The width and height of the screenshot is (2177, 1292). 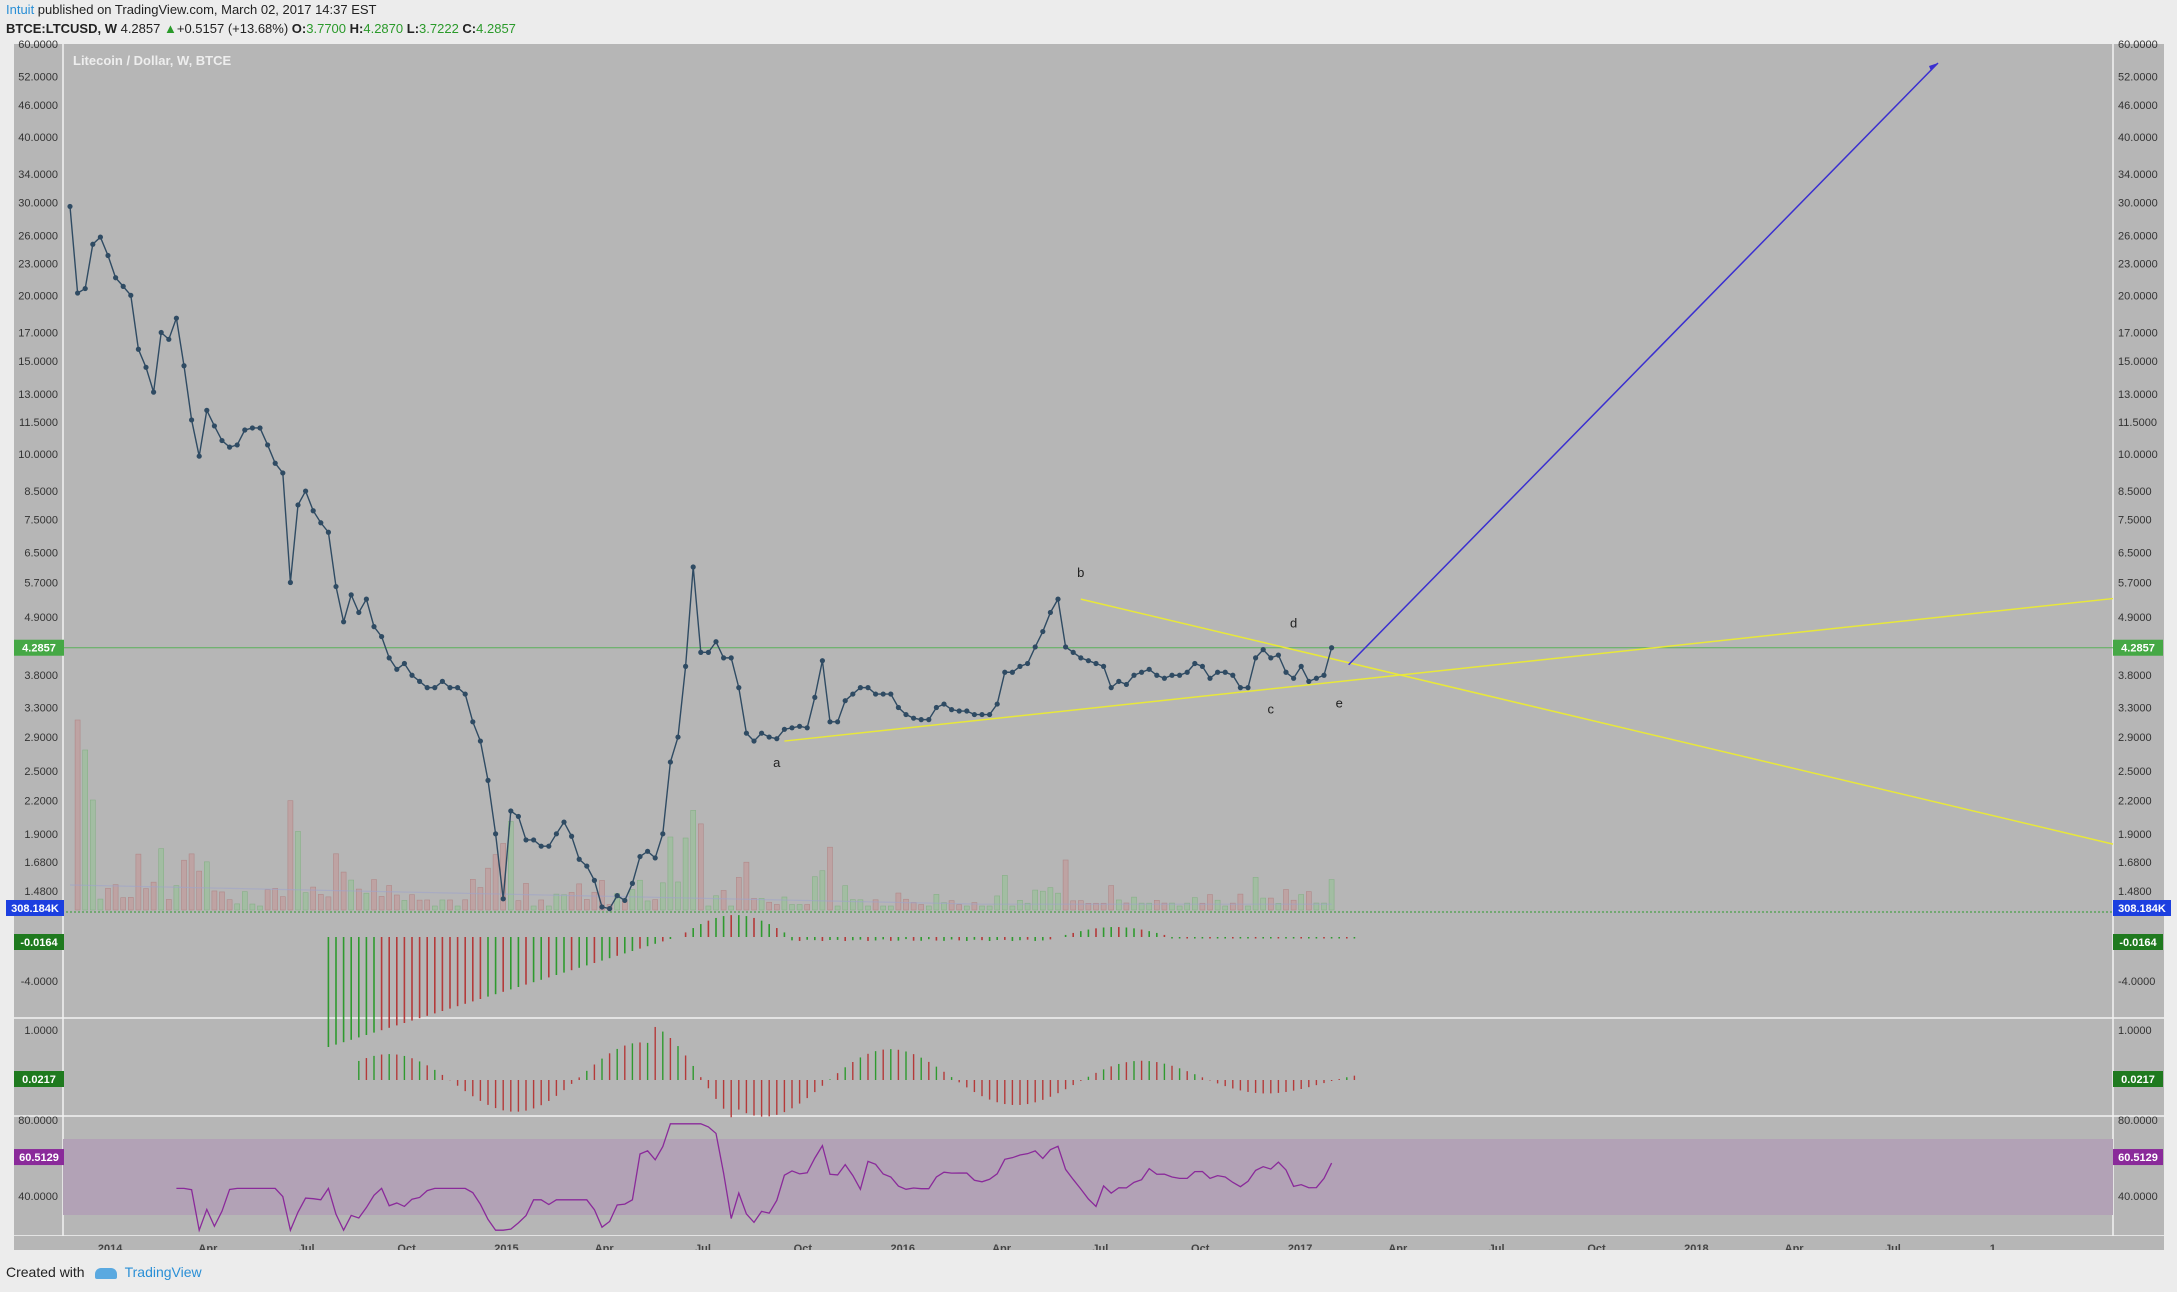 I want to click on y-tick-left: 3.8000, so click(x=41, y=676).